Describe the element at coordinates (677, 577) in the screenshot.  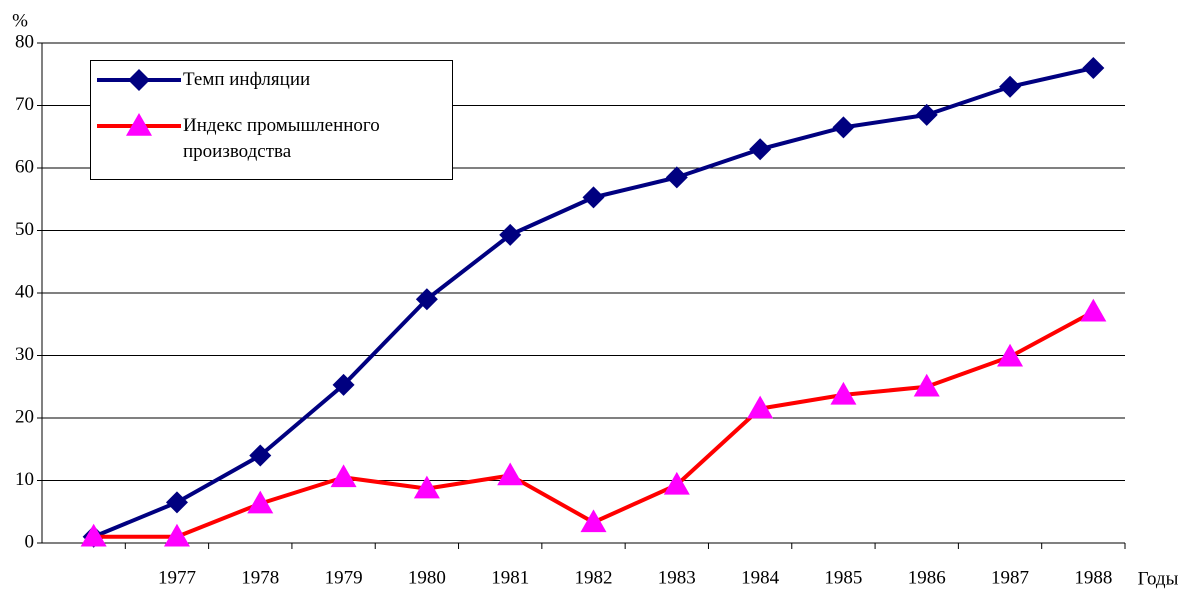
I see `x-tick-label: 1983` at that location.